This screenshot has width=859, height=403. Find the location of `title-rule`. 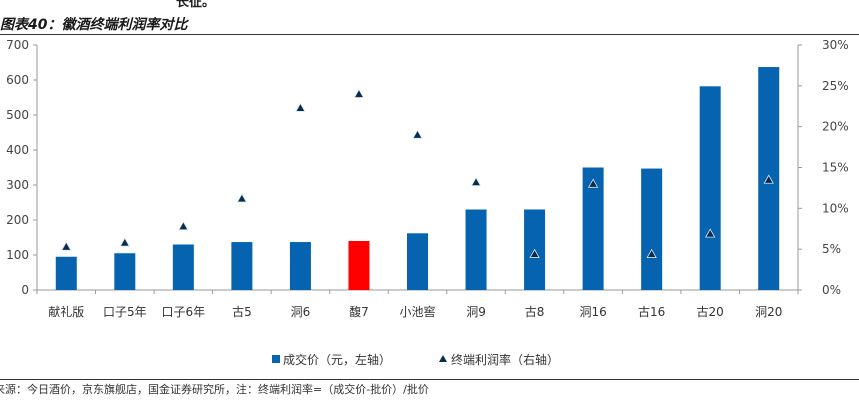

title-rule is located at coordinates (429, 34).